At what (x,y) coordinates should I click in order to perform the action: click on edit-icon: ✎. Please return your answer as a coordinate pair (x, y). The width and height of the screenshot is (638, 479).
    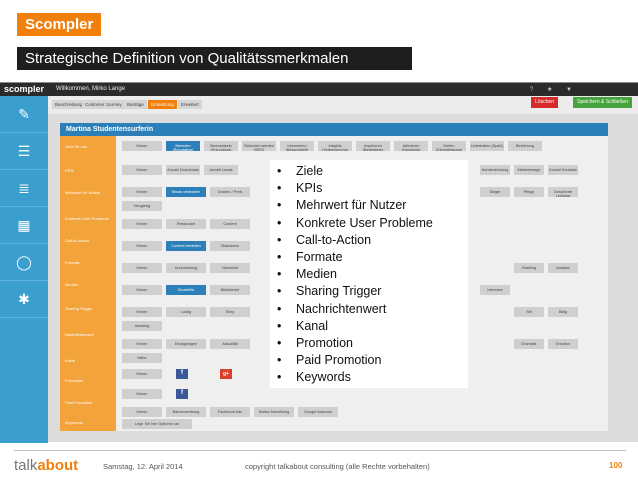
    Looking at the image, I should click on (24, 114).